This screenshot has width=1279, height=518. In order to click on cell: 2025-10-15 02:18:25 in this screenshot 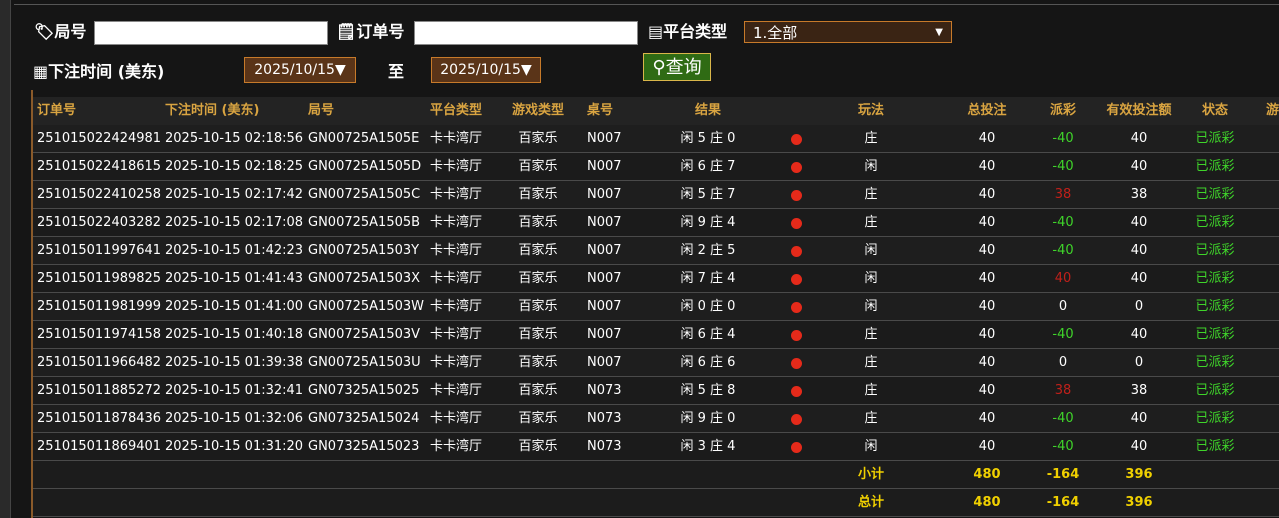, I will do `click(234, 166)`.